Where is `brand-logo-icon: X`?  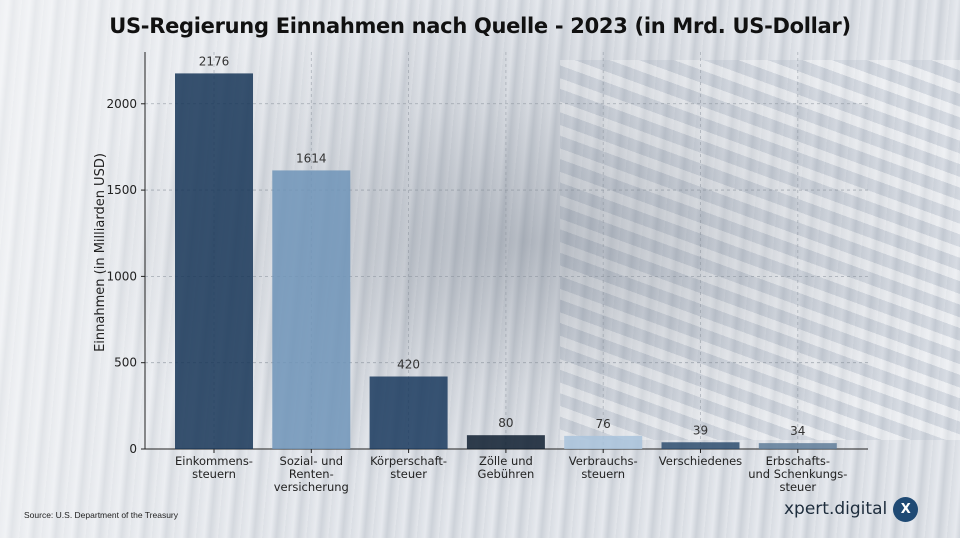
brand-logo-icon: X is located at coordinates (906, 509).